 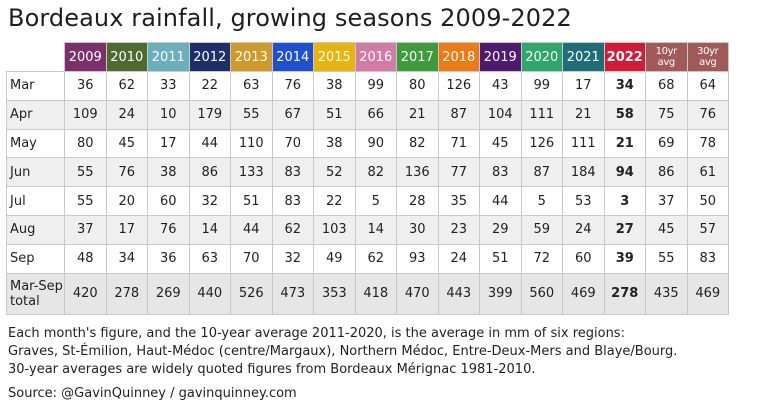 What do you see at coordinates (707, 293) in the screenshot?
I see `table-cell: 469` at bounding box center [707, 293].